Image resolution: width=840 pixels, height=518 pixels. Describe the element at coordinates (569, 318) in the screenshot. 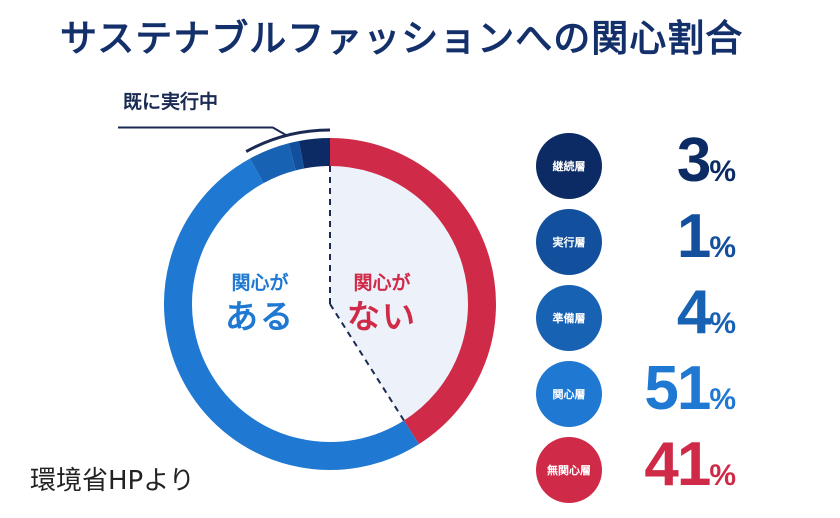

I see `legend-badge-preparing: 準備層` at that location.